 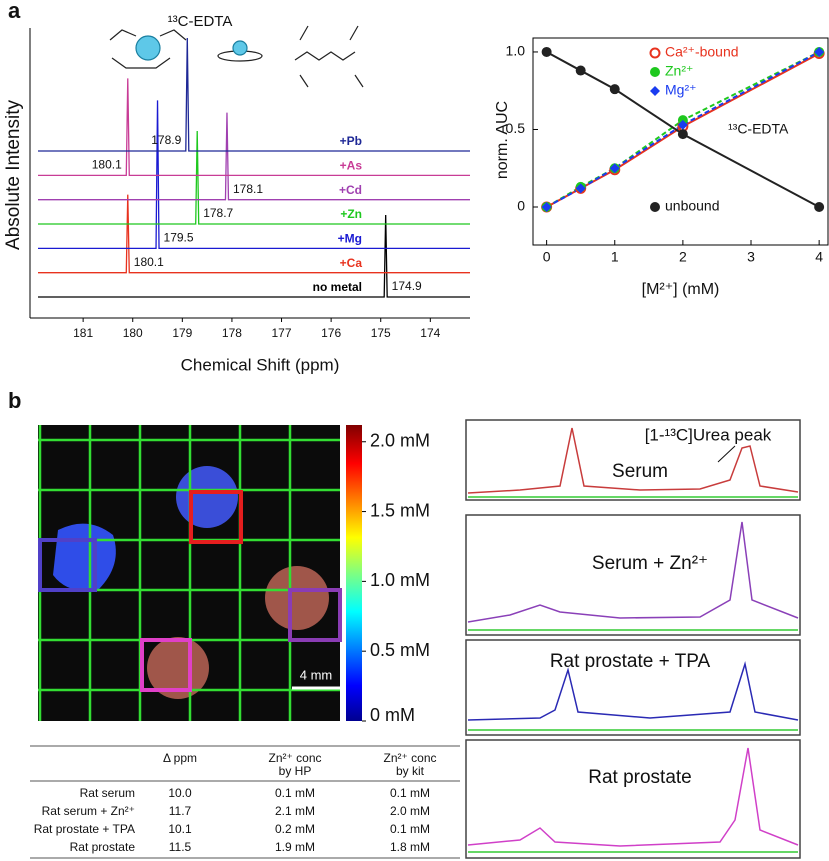 I want to click on peak-label: 178.7, so click(x=218, y=213).